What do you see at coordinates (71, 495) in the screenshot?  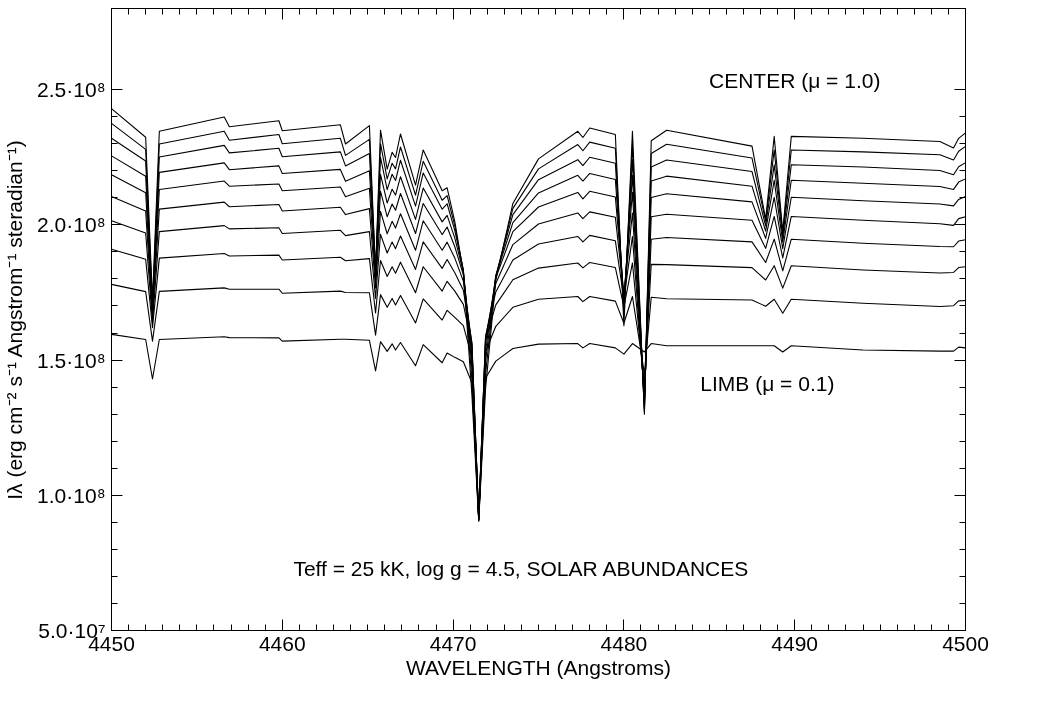 I see `y-tick-label: 1.0·10⁸` at bounding box center [71, 495].